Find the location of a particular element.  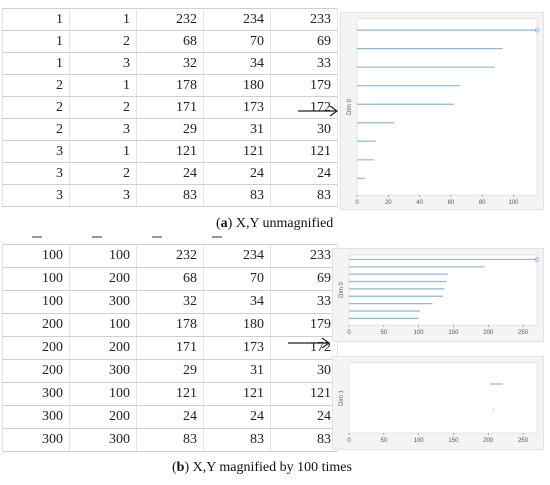

table-cell: 178 is located at coordinates (170, 85).